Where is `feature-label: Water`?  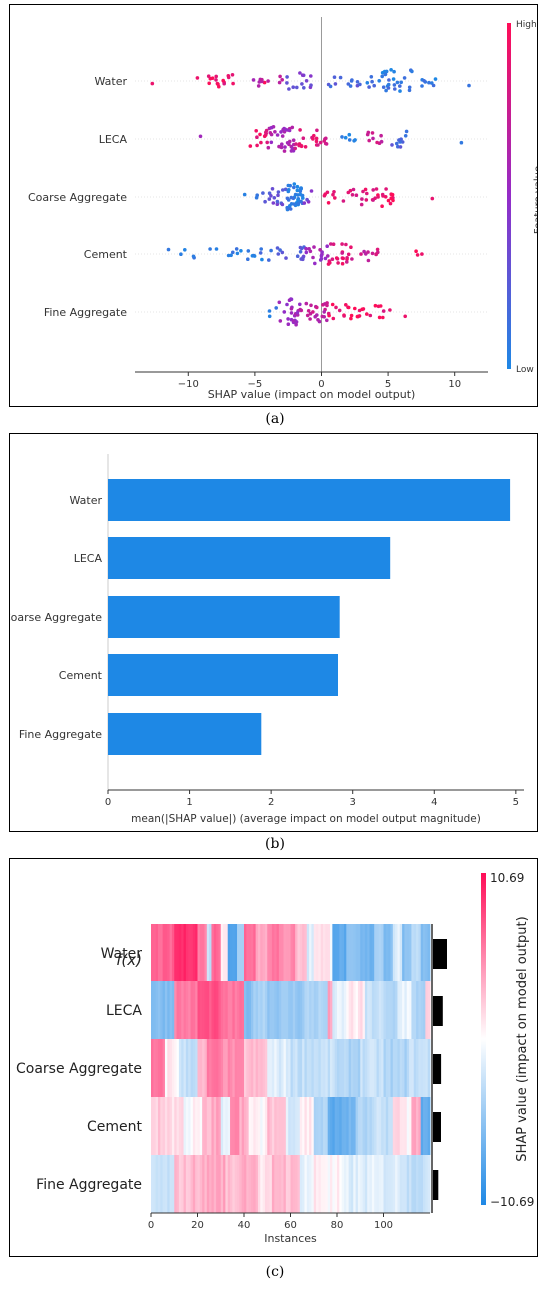
feature-label: Water is located at coordinates (122, 954).